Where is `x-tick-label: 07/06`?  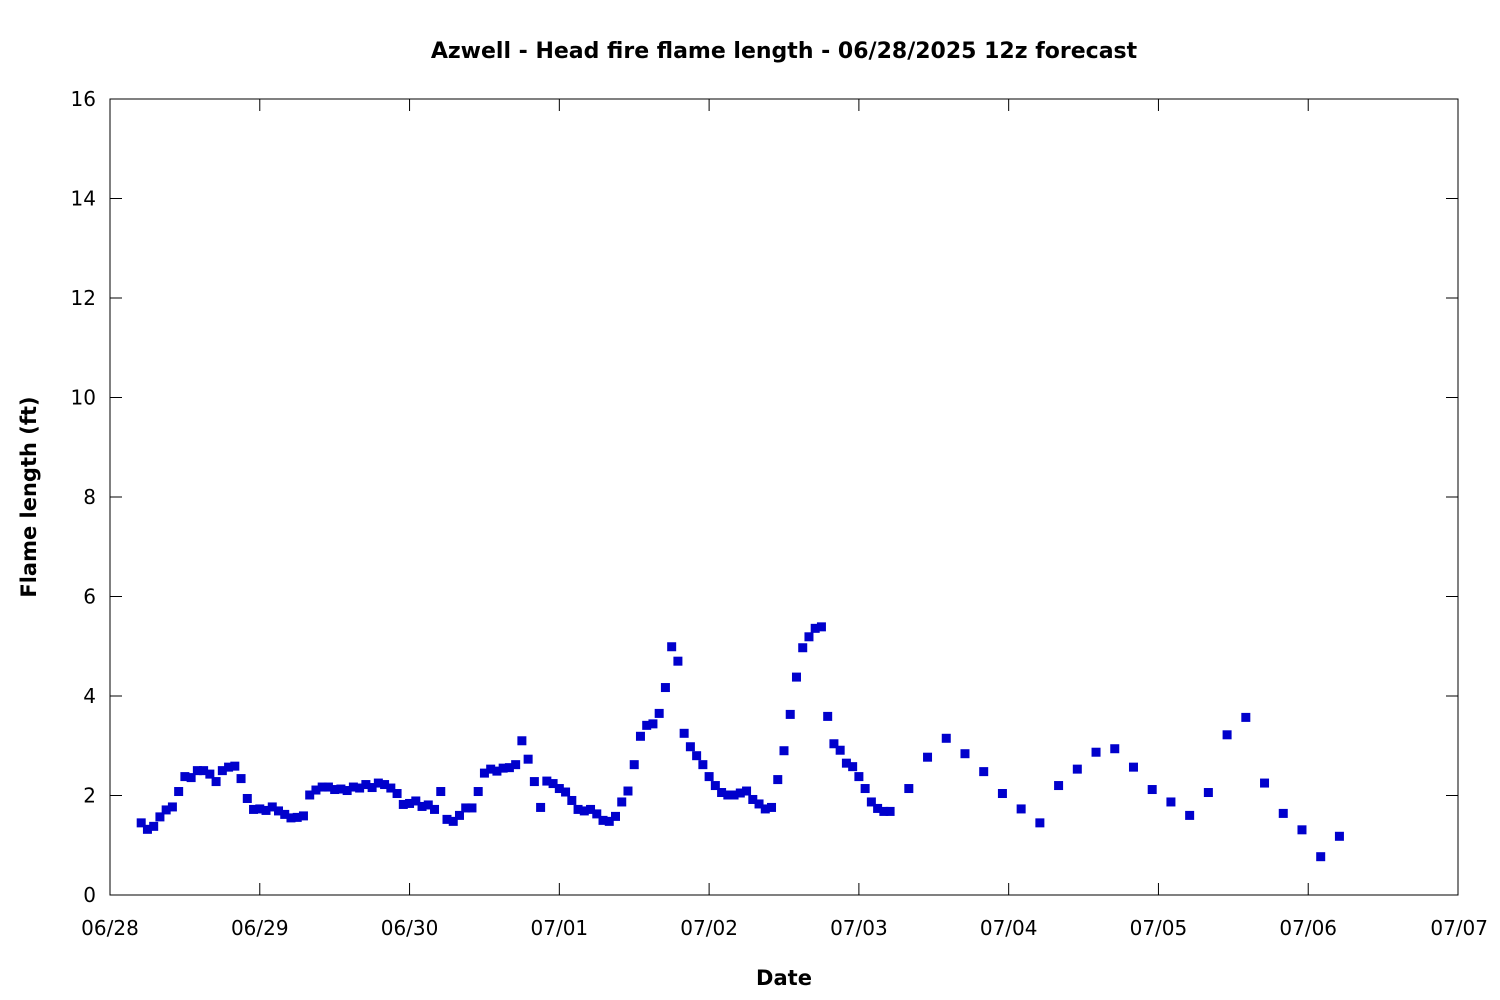 x-tick-label: 07/06 is located at coordinates (1308, 928).